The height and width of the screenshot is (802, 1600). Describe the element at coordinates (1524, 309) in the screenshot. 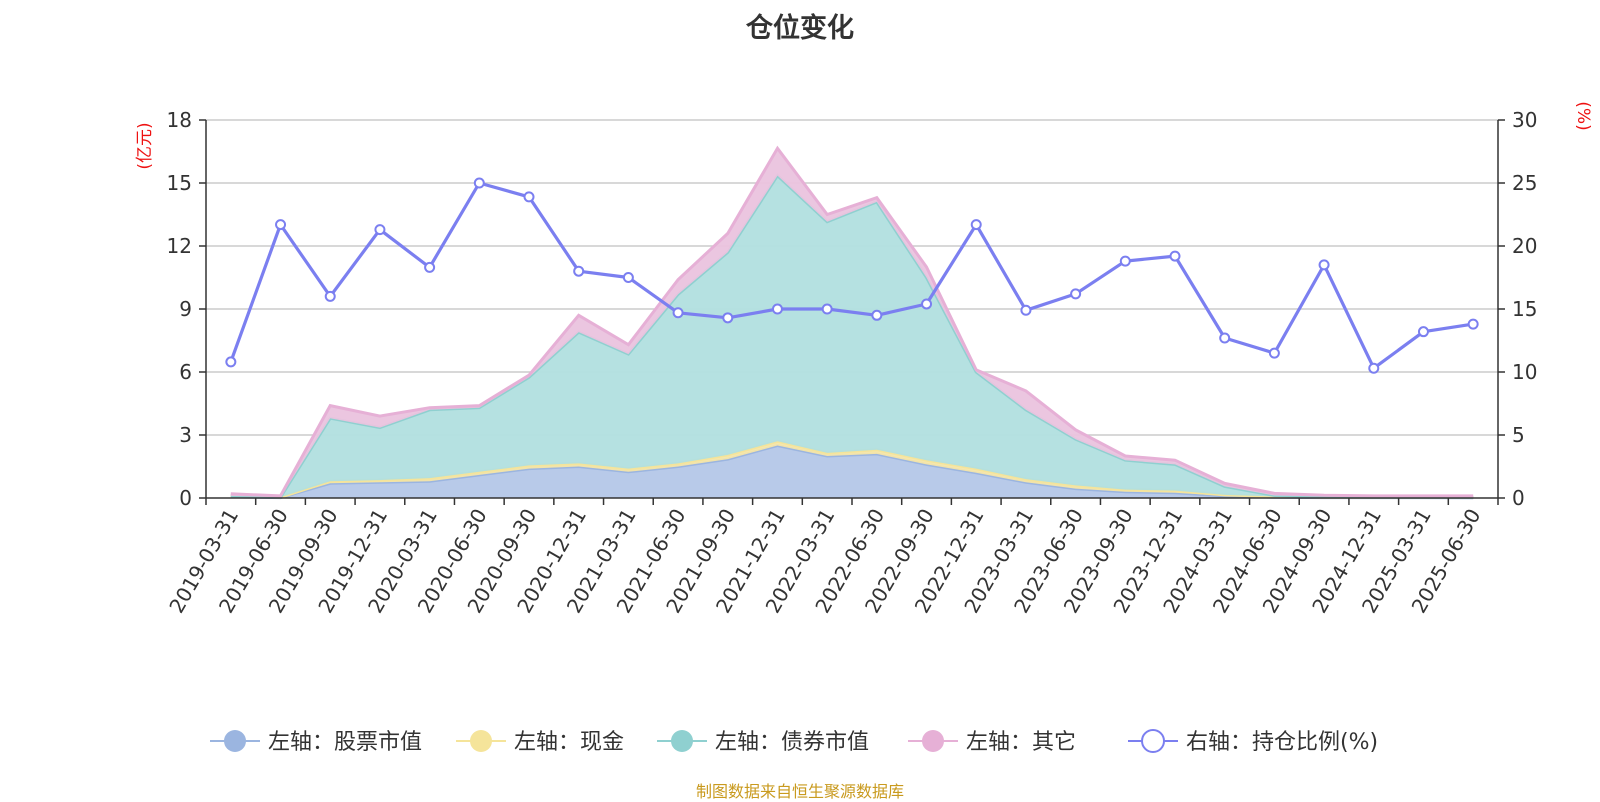

I see `right-axis-tick-label: 15` at that location.